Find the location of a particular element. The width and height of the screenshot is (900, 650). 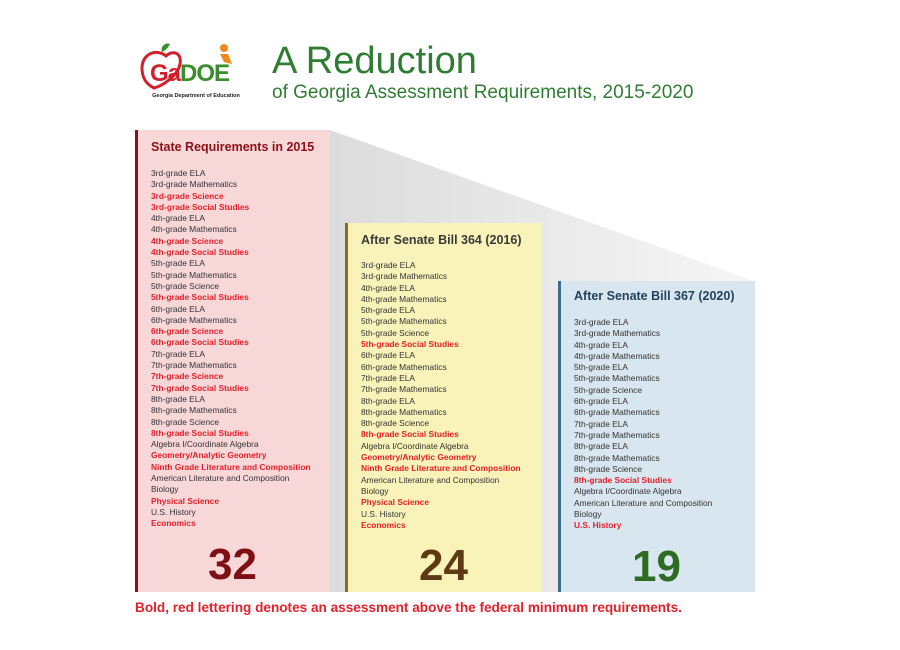

logo-wordmark: GaDOE is located at coordinates (190, 74).